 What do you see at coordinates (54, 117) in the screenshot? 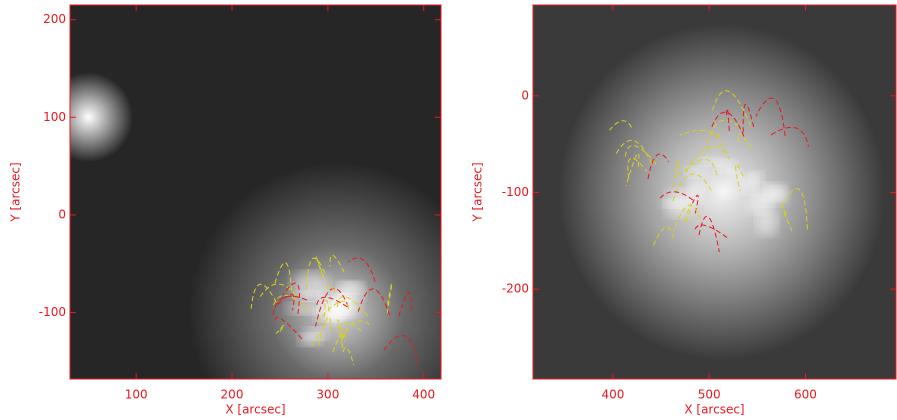
I see `y-tick-label: 100` at bounding box center [54, 117].